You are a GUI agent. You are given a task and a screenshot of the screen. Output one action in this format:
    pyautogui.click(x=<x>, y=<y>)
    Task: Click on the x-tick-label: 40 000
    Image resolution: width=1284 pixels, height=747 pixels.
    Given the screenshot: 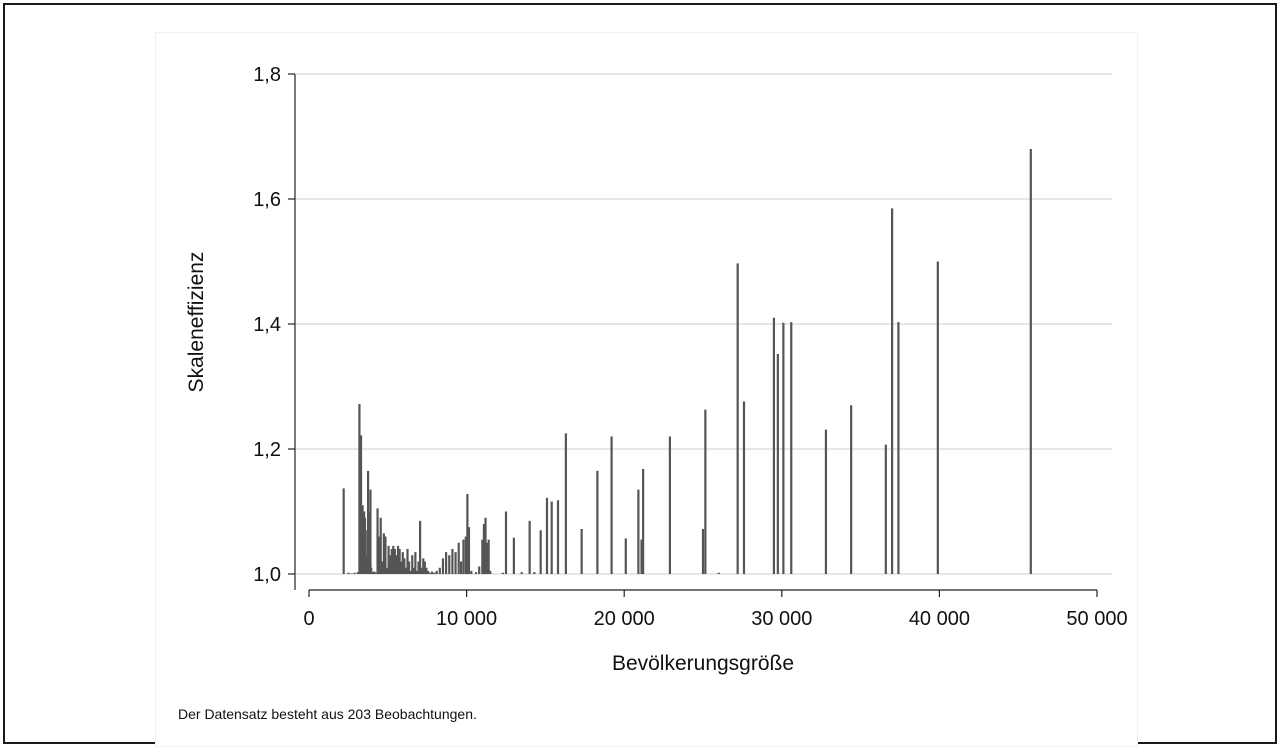 What is the action you would take?
    pyautogui.click(x=939, y=619)
    